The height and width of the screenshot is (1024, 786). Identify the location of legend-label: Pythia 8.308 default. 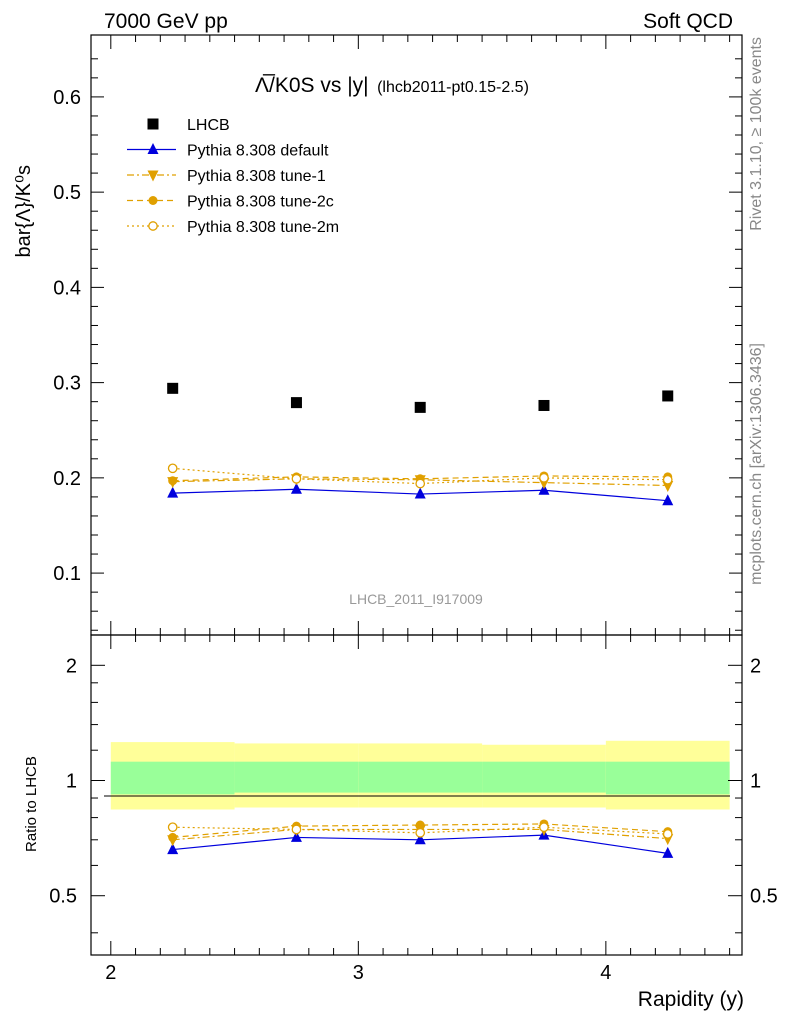
(258, 151).